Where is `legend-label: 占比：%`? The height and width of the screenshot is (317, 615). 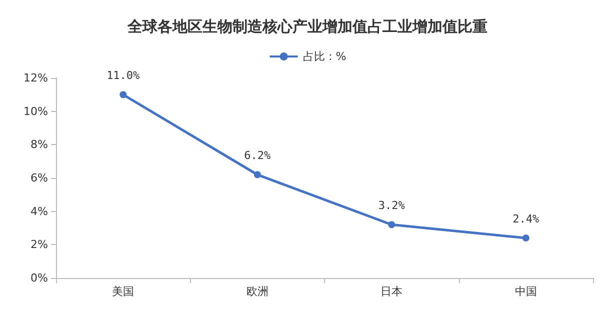
legend-label: 占比：% is located at coordinates (324, 56).